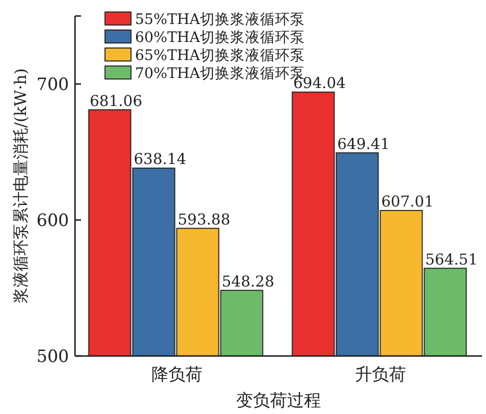 This screenshot has width=486, height=414. What do you see at coordinates (248, 281) in the screenshot?
I see `data-label: 548.28` at bounding box center [248, 281].